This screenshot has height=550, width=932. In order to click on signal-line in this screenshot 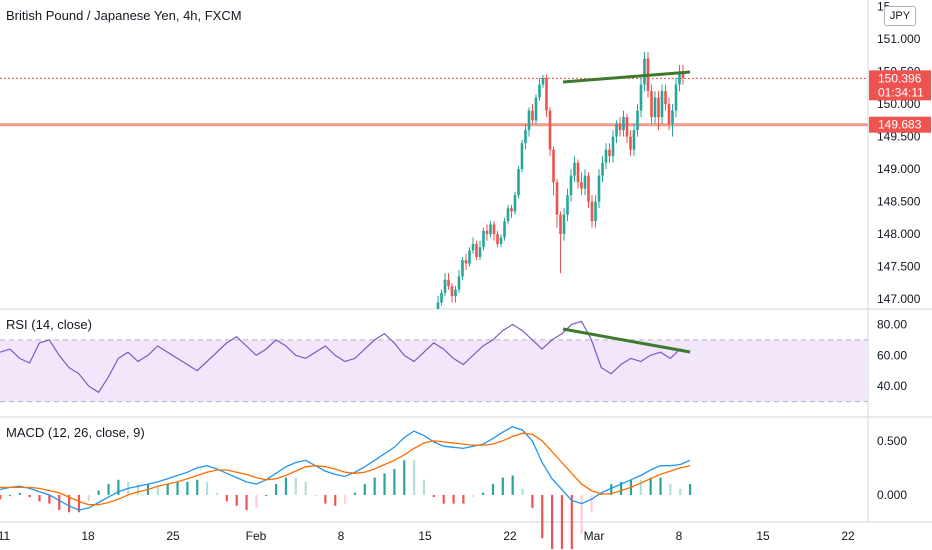, I will do `click(345, 469)`.